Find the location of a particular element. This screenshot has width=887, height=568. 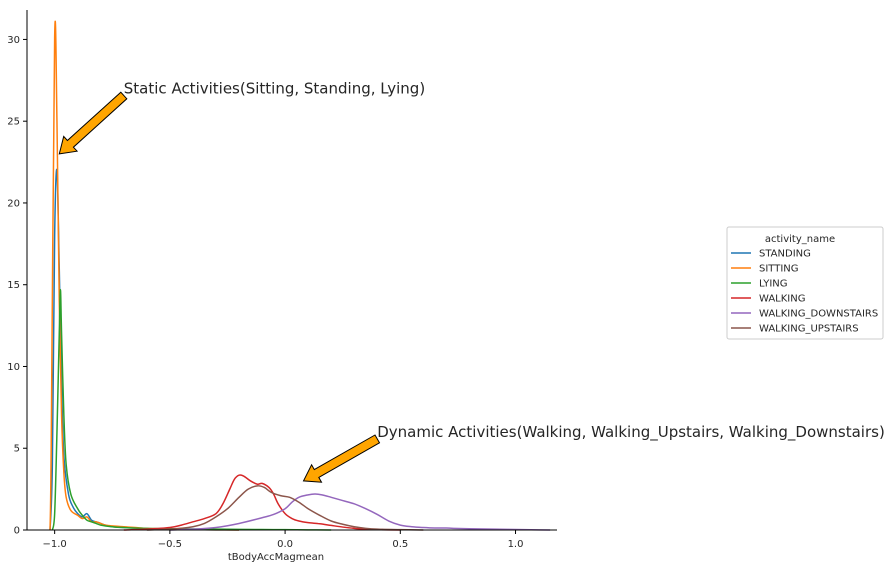

legend-label: SITTING is located at coordinates (779, 269).